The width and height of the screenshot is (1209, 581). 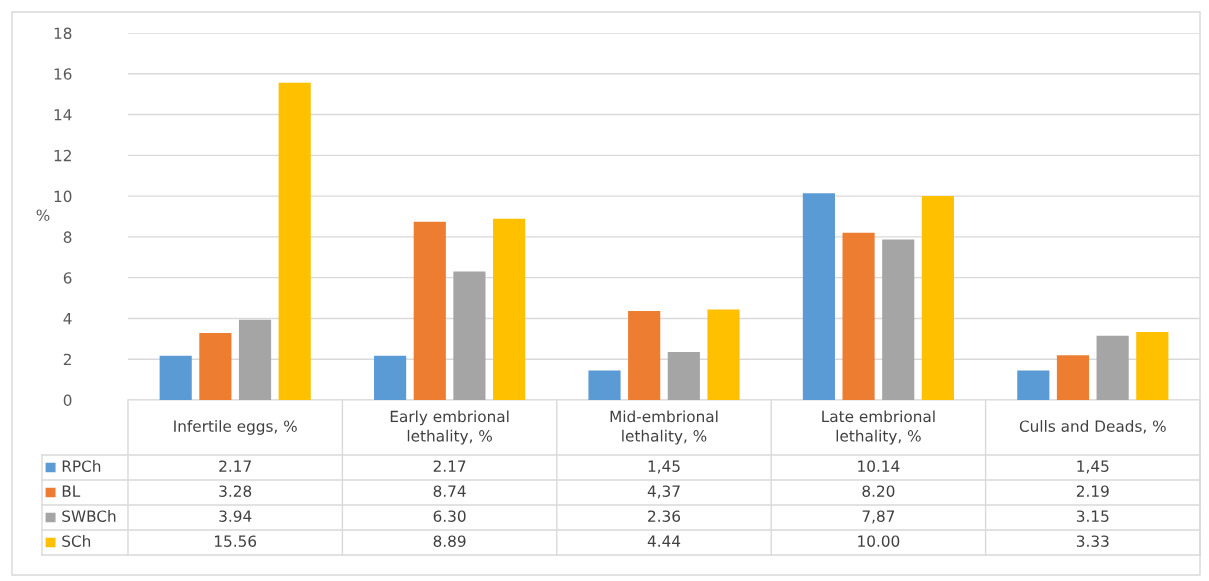 What do you see at coordinates (67, 278) in the screenshot?
I see `y-tick-label: 6` at bounding box center [67, 278].